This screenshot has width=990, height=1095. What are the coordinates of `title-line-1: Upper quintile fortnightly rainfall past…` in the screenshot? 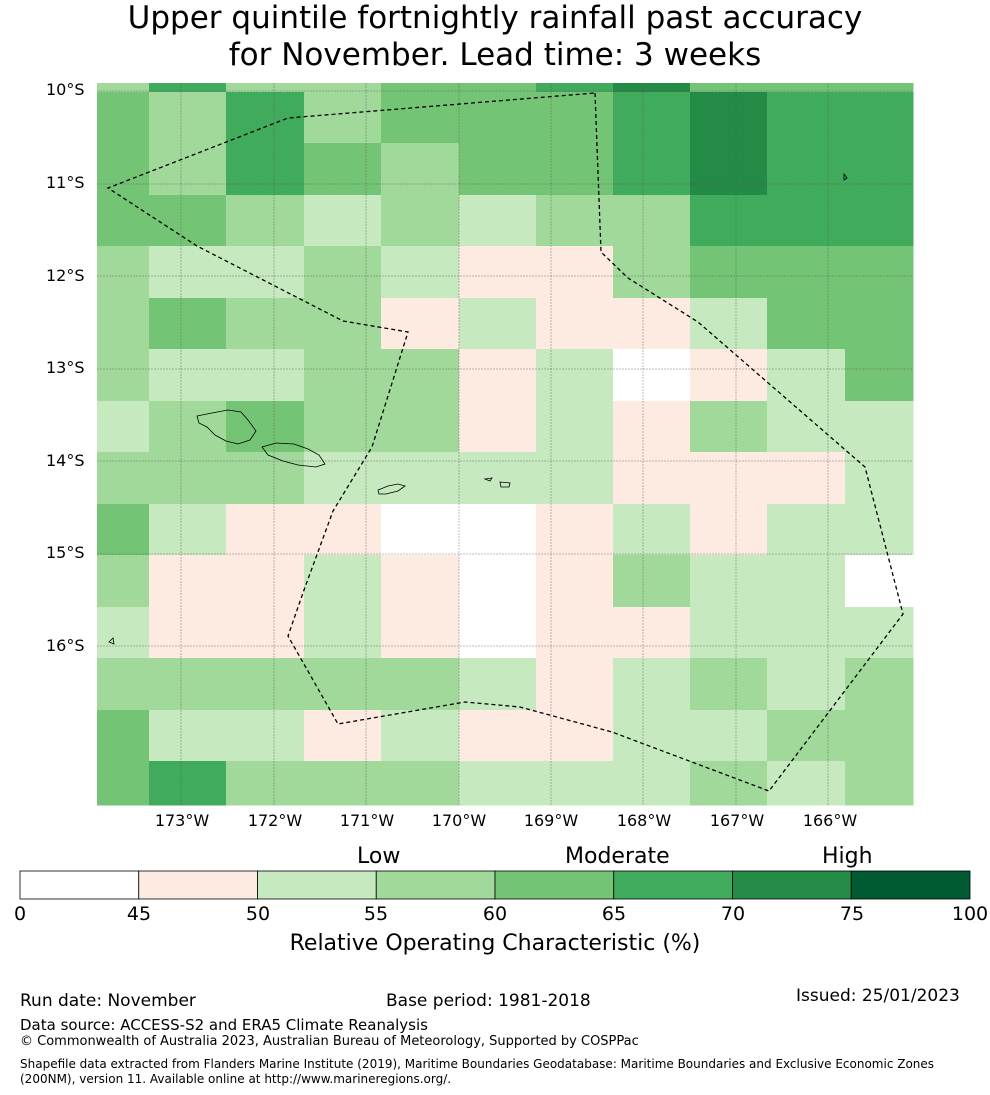 It's located at (495, 18).